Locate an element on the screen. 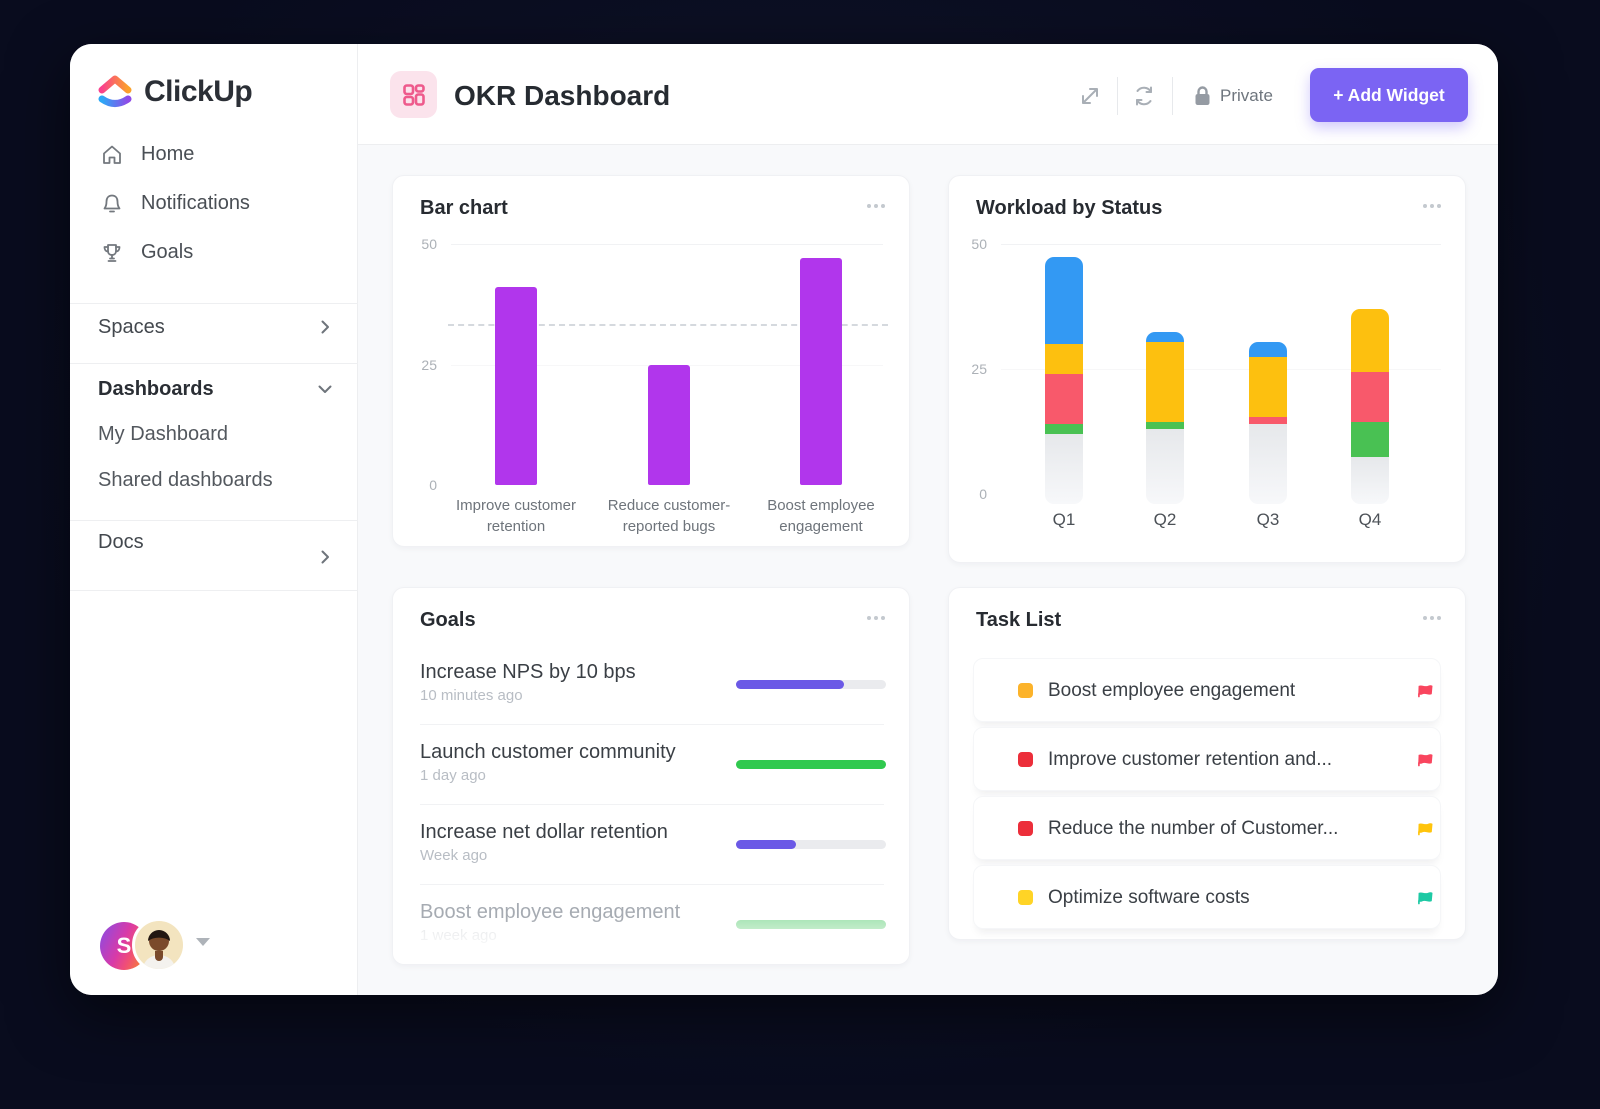  stack-segment-green-Q4 is located at coordinates (1370, 439).